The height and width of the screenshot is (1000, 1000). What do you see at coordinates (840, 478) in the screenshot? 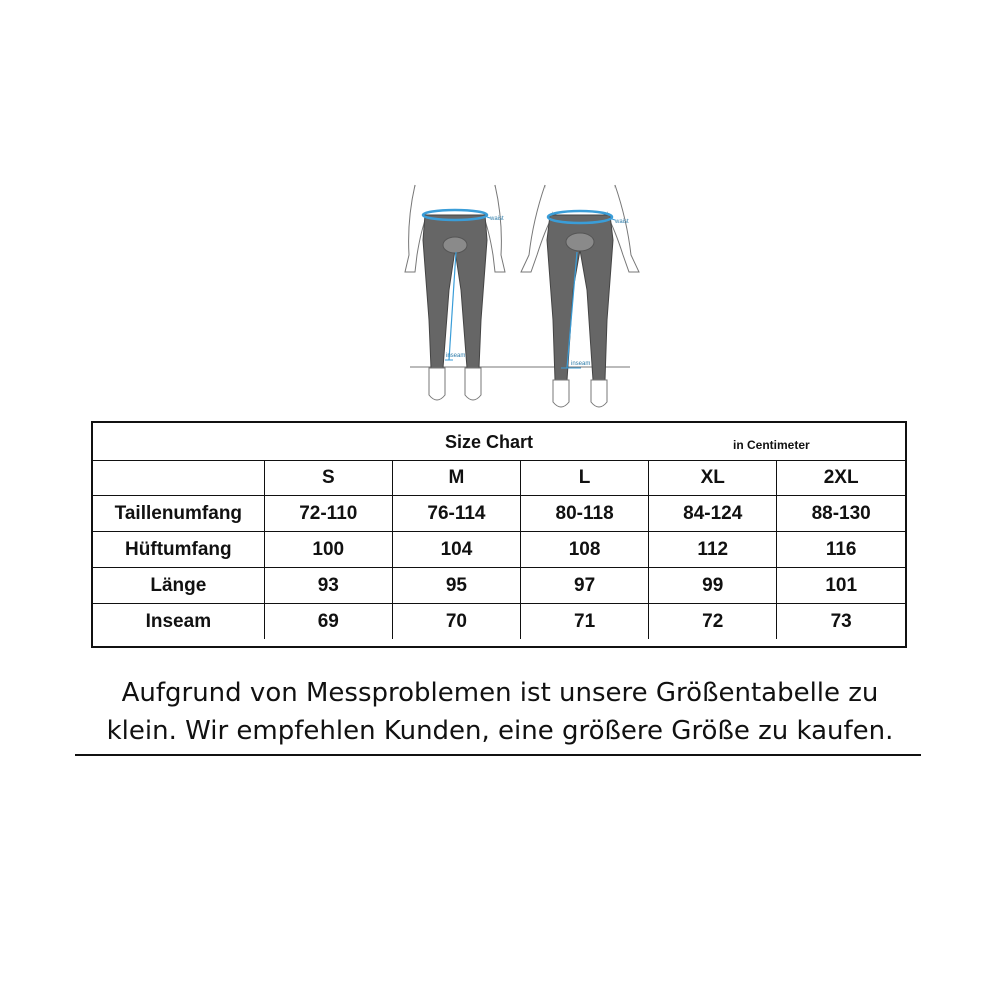
I see `size-header: 2XL` at bounding box center [840, 478].